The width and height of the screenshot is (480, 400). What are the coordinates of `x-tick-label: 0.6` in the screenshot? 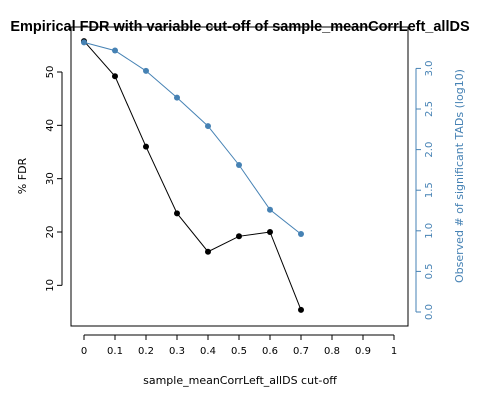 It's located at (270, 351).